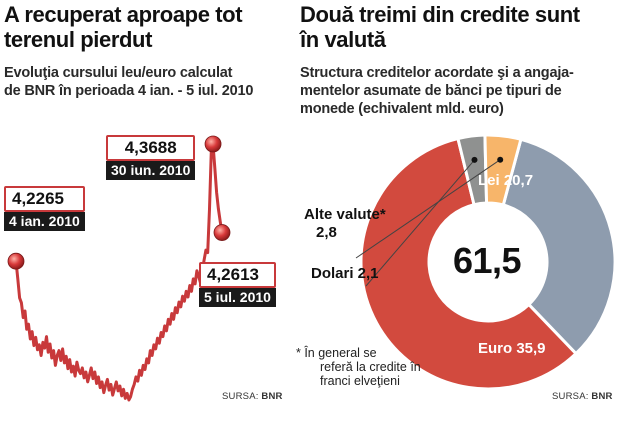 The height and width of the screenshot is (423, 638). I want to click on callout-end: 4,2613 5 iul. 2010, so click(237, 284).